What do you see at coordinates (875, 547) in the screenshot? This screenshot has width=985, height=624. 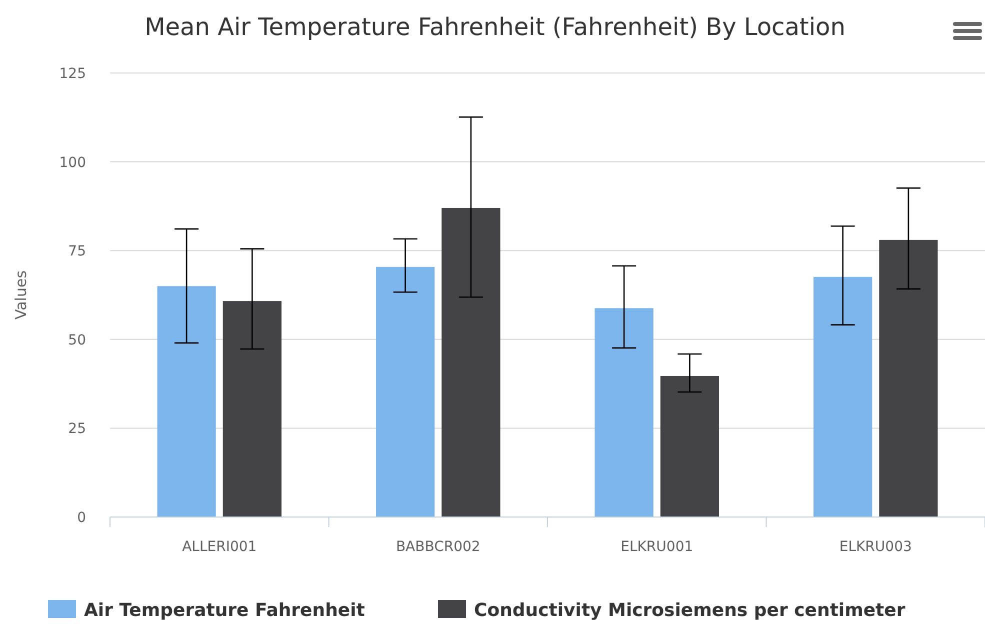 I see `x-tick-label: ELKRU003` at bounding box center [875, 547].